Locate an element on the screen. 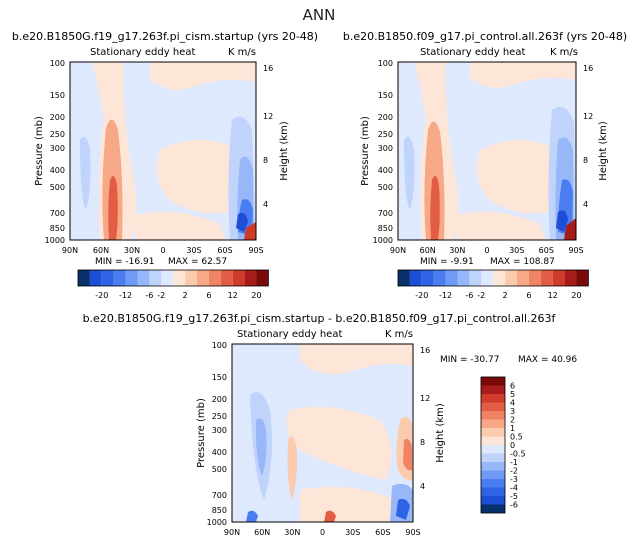 The width and height of the screenshot is (638, 542). panel-diff-contour-field is located at coordinates (322, 433).